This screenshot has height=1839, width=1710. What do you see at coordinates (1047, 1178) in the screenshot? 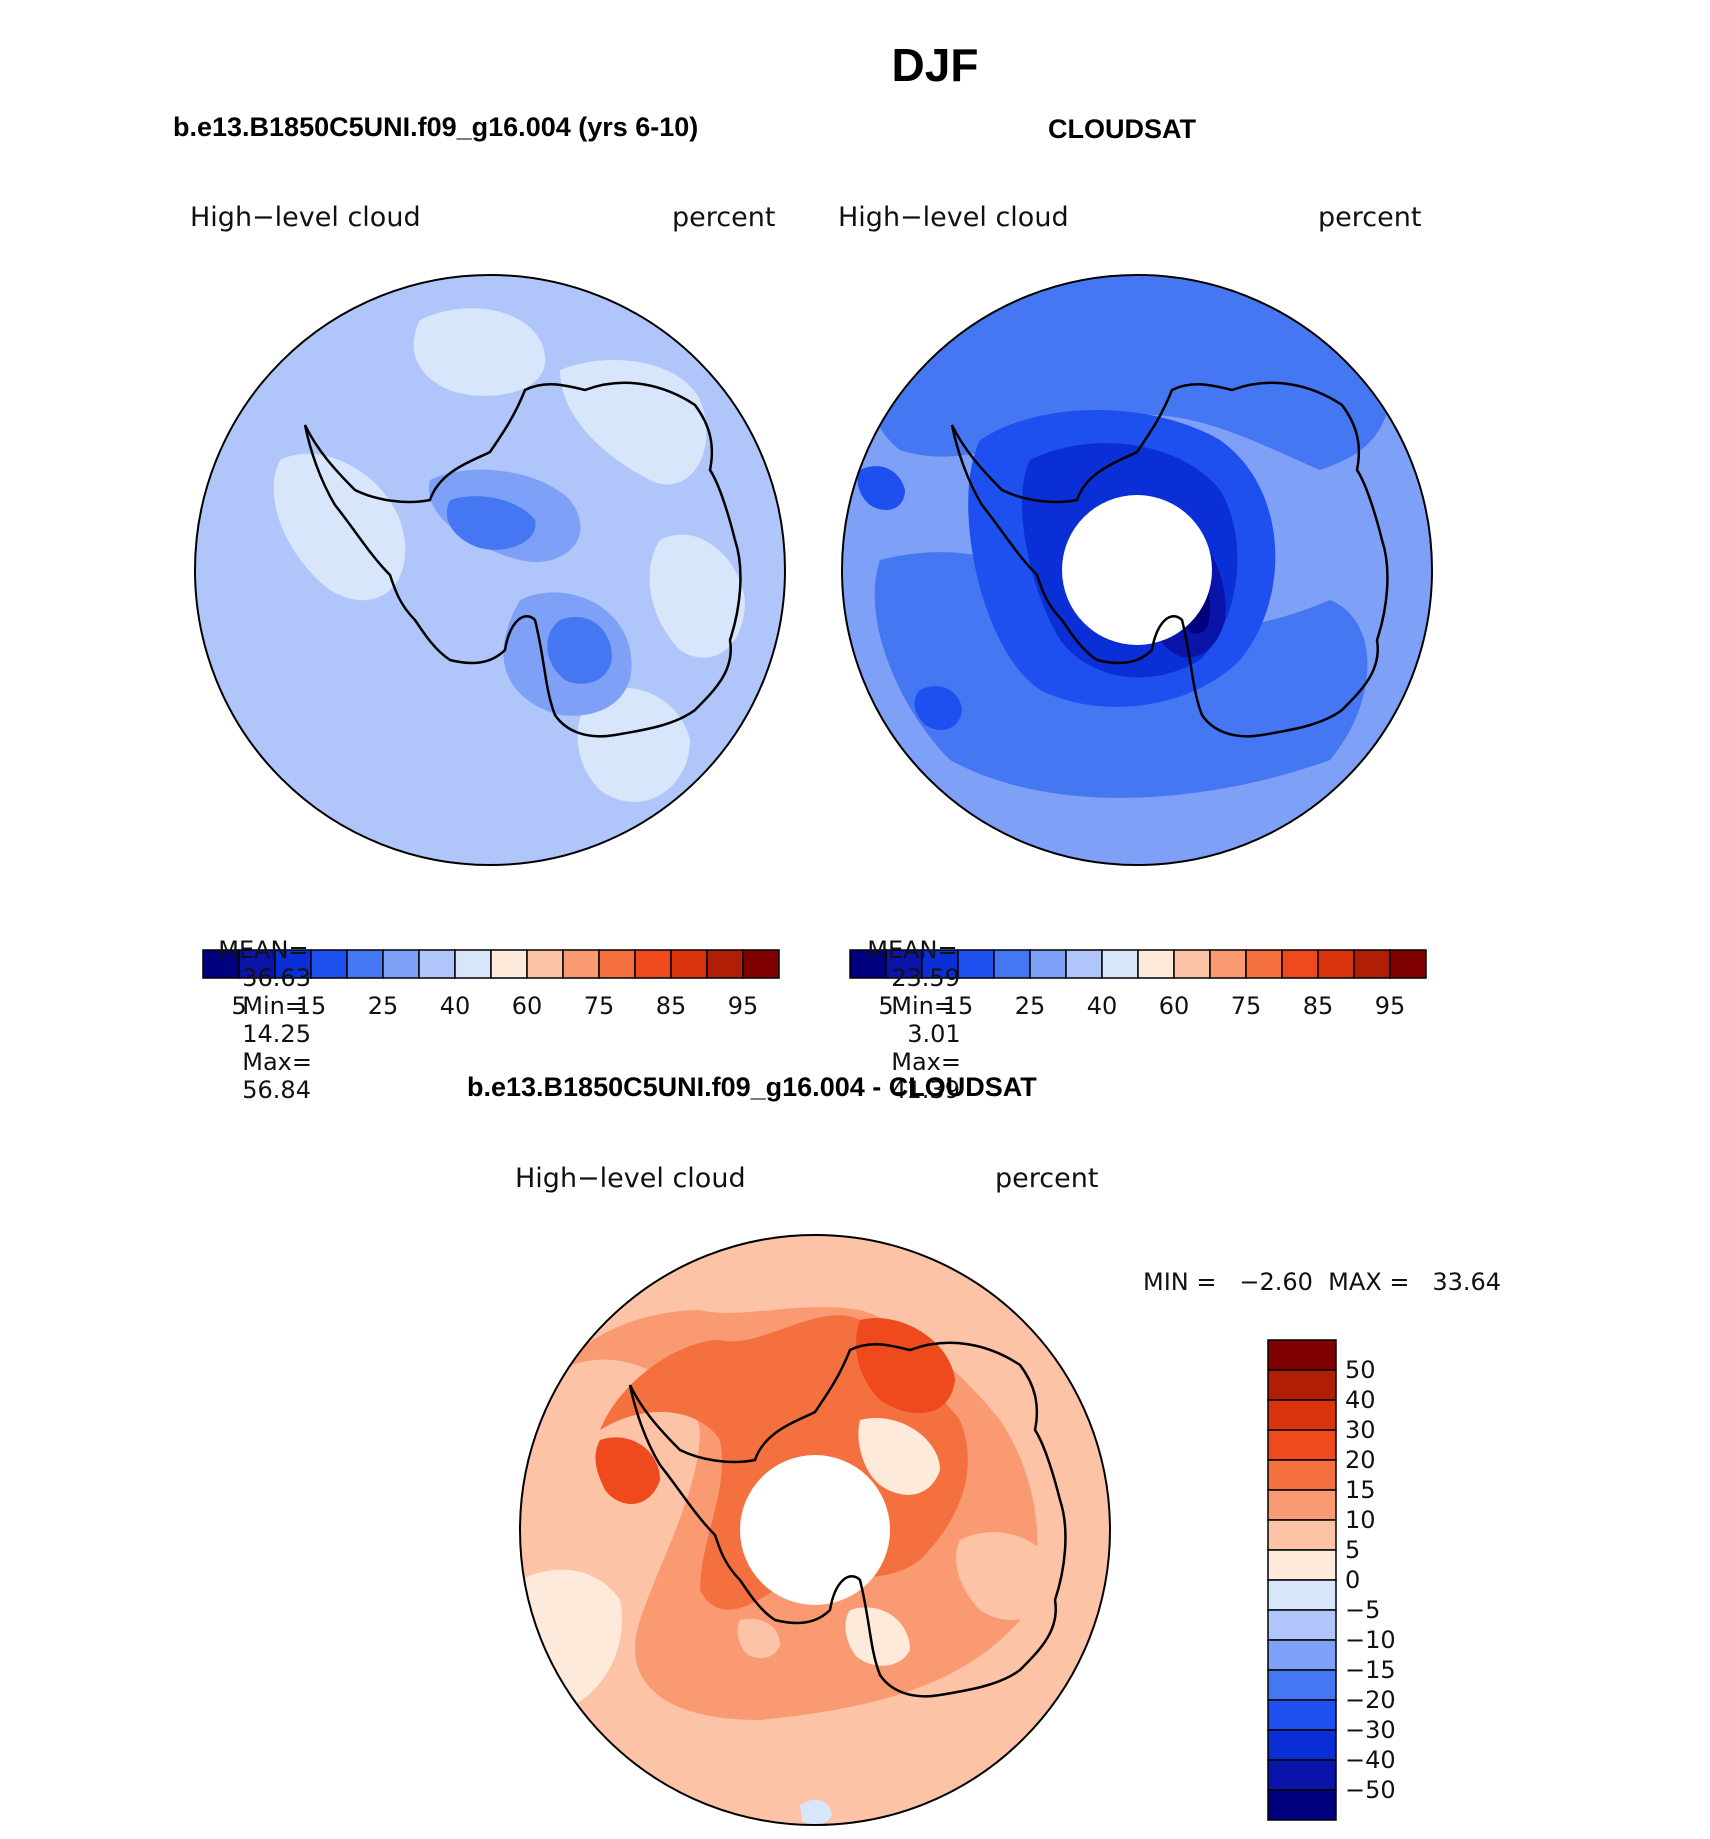
I see `difference-units-label: percent` at bounding box center [1047, 1178].